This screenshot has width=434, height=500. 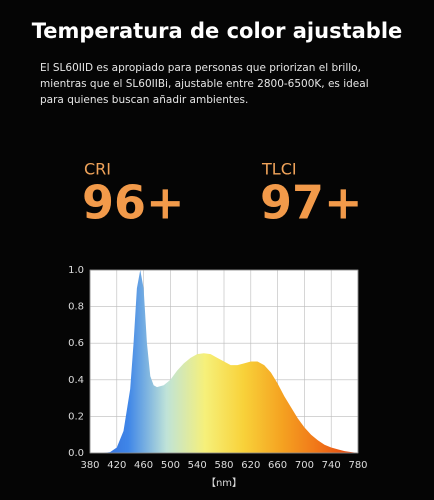 What do you see at coordinates (76, 453) in the screenshot?
I see `y-tick-label: 0.0` at bounding box center [76, 453].